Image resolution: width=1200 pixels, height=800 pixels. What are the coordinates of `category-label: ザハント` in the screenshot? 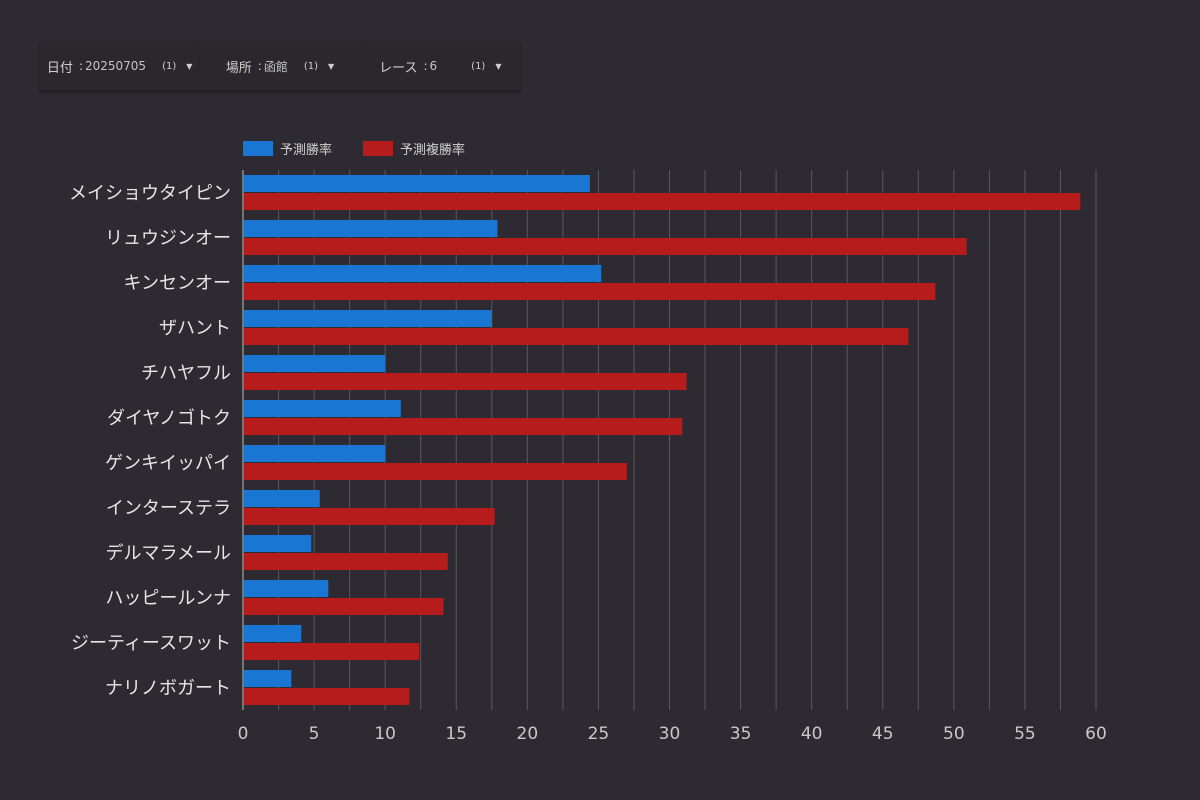 It's located at (195, 328).